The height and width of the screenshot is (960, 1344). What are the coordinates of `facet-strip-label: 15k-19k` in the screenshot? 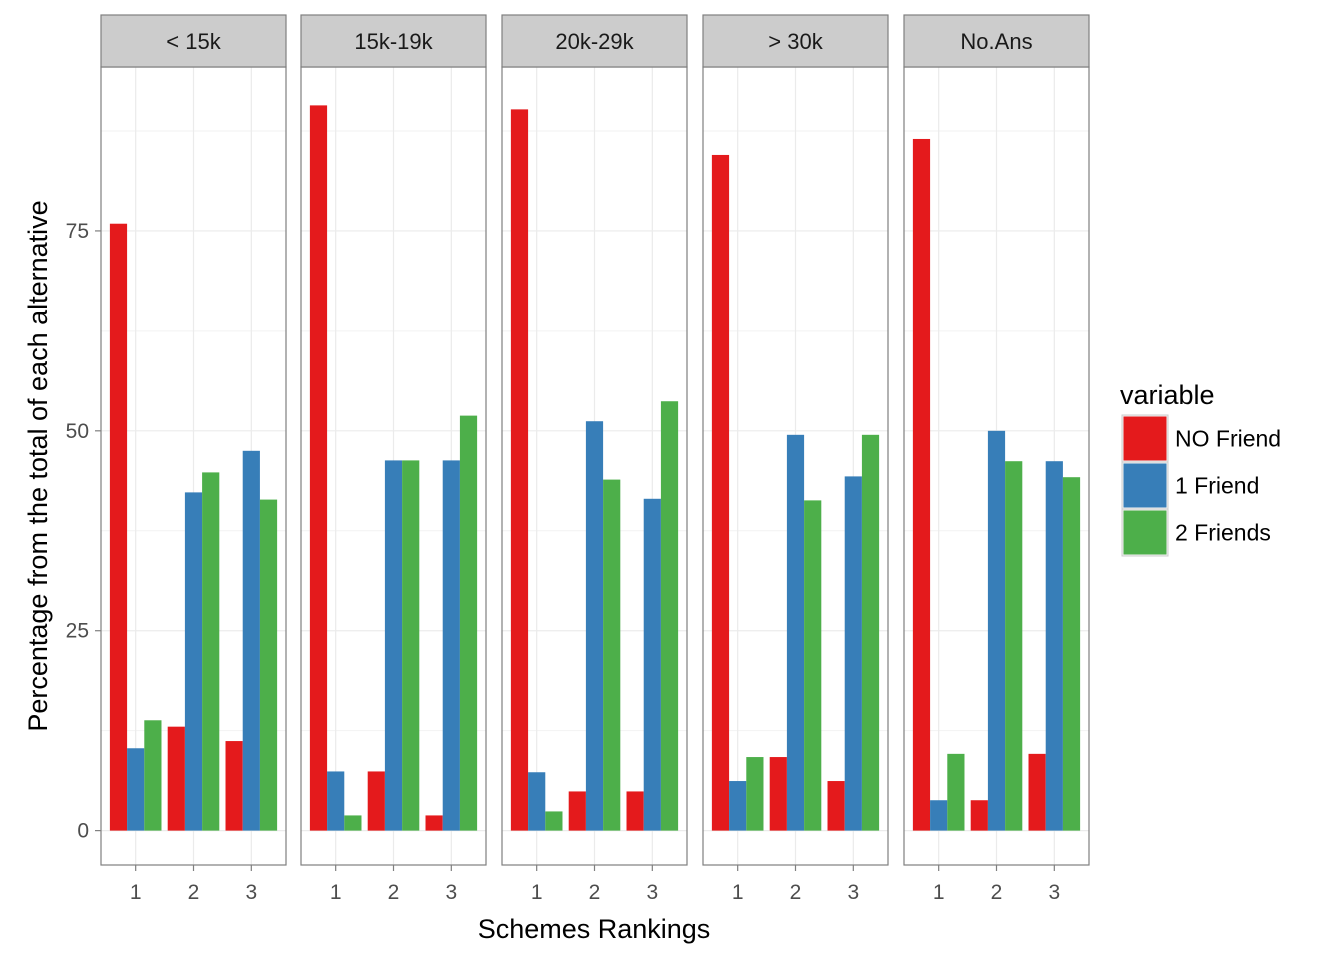 It's located at (393, 41).